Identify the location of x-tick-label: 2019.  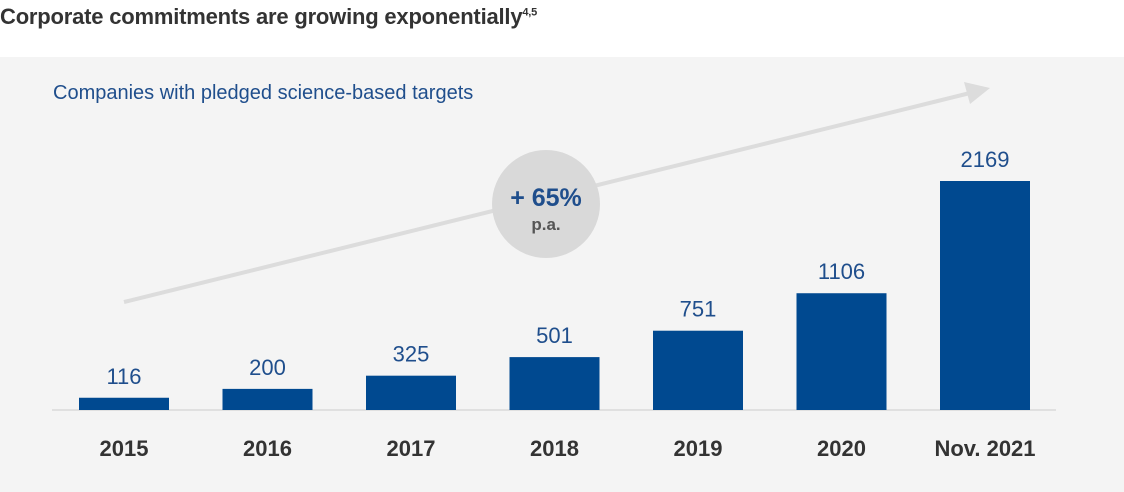
(698, 448).